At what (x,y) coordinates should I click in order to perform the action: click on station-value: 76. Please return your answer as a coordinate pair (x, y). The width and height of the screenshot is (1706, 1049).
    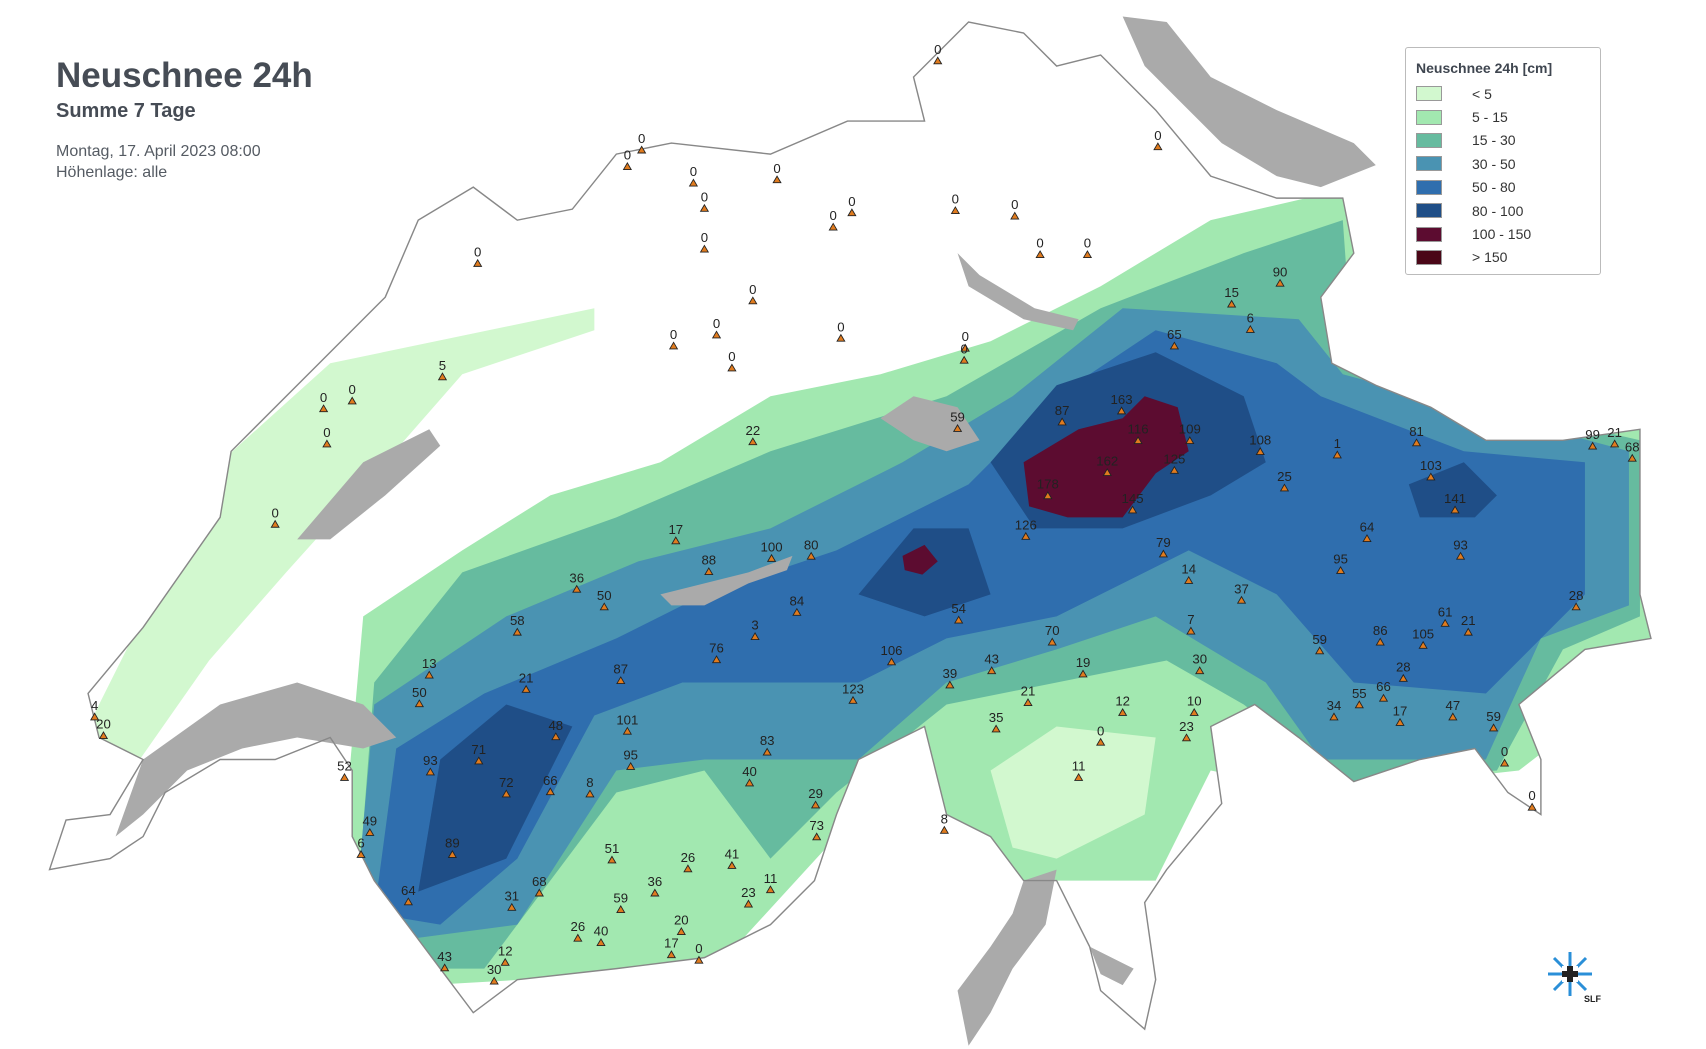
    Looking at the image, I should click on (716, 648).